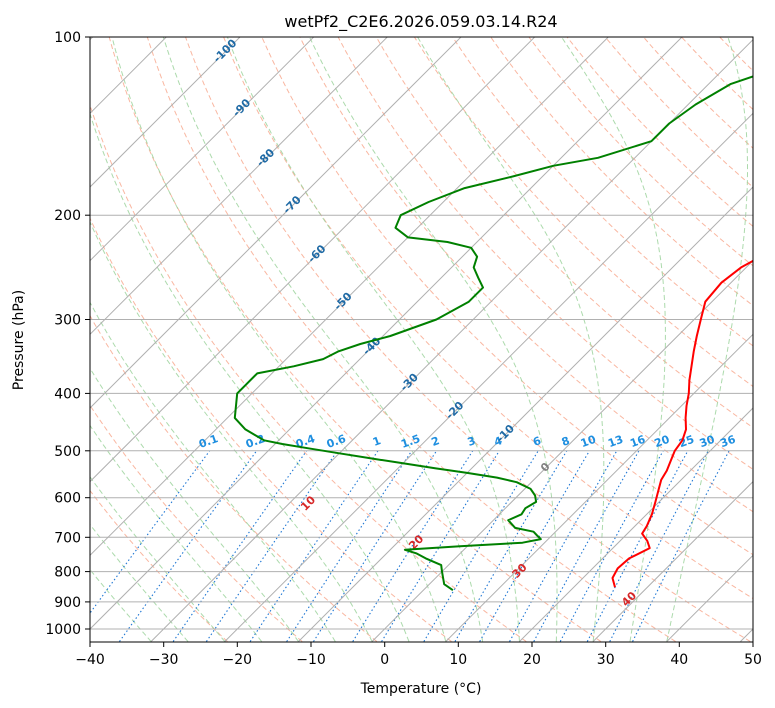 The image size is (775, 708). I want to click on mixing-ratio-label: 6, so click(537, 441).